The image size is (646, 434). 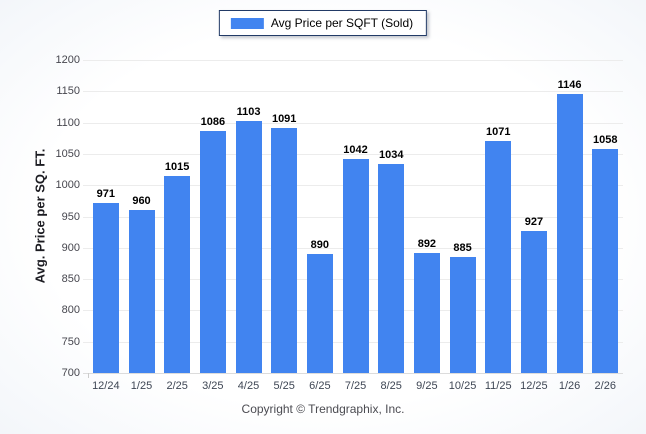 What do you see at coordinates (320, 245) in the screenshot?
I see `bar-value-label: 890` at bounding box center [320, 245].